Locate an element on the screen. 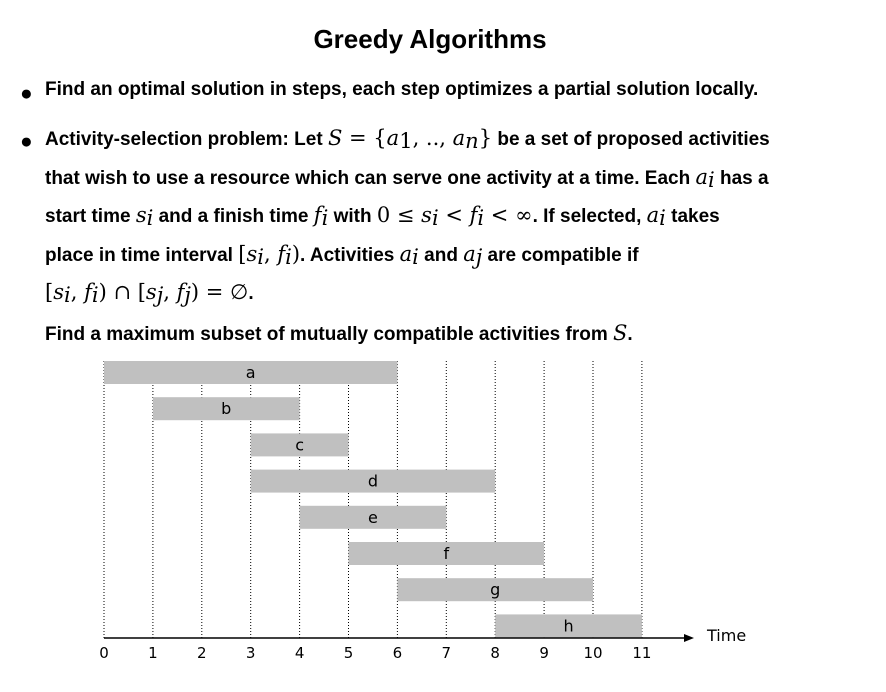 This screenshot has height=692, width=886. text: be a set of proposed activities is located at coordinates (631, 139).